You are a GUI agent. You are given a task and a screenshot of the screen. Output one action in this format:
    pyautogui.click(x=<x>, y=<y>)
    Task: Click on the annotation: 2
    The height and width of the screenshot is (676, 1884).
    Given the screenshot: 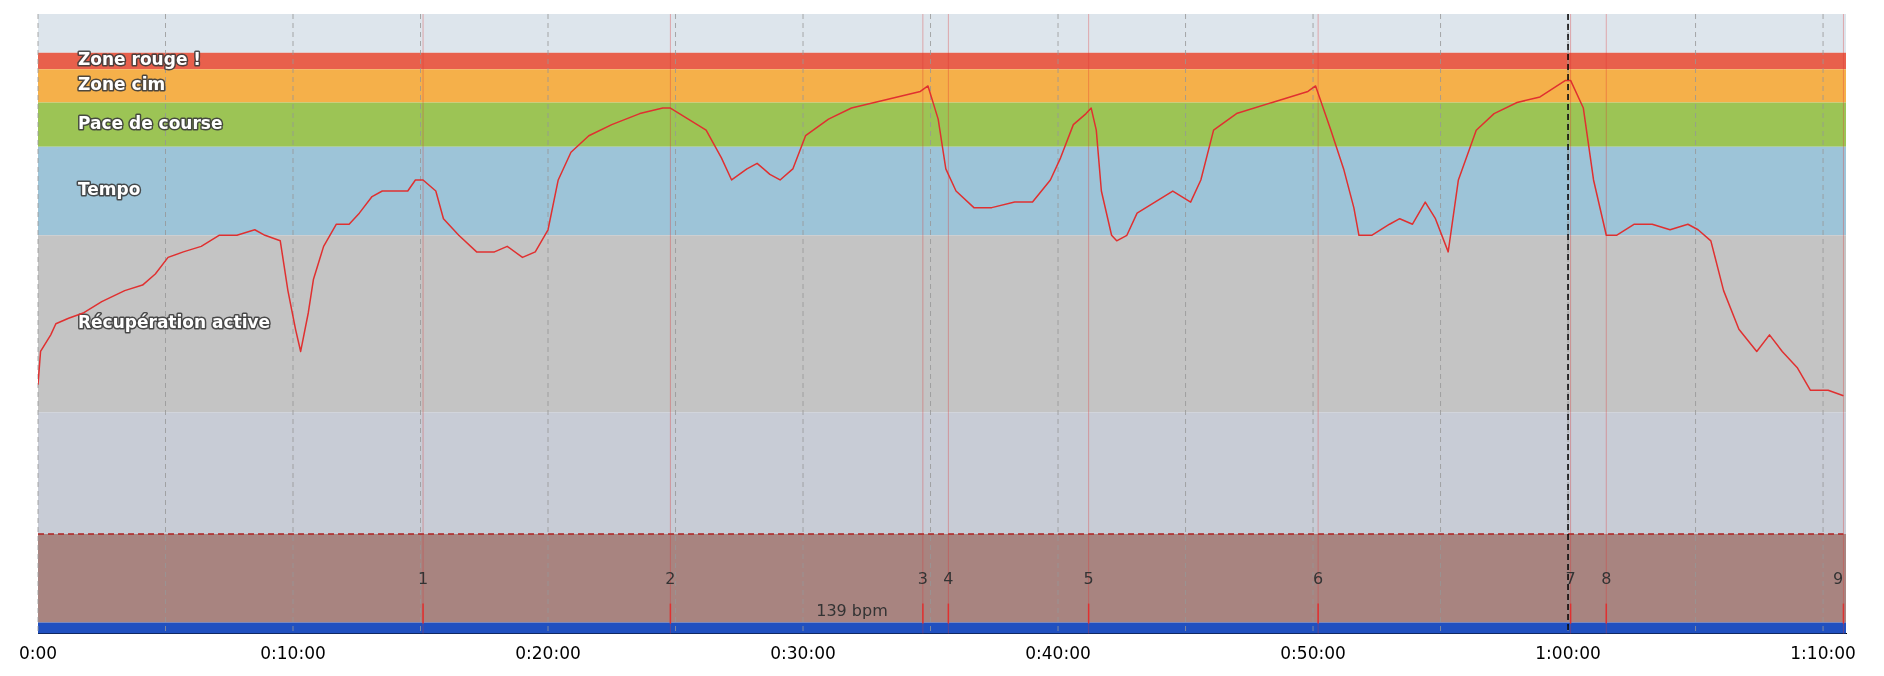 What is the action you would take?
    pyautogui.click(x=670, y=578)
    